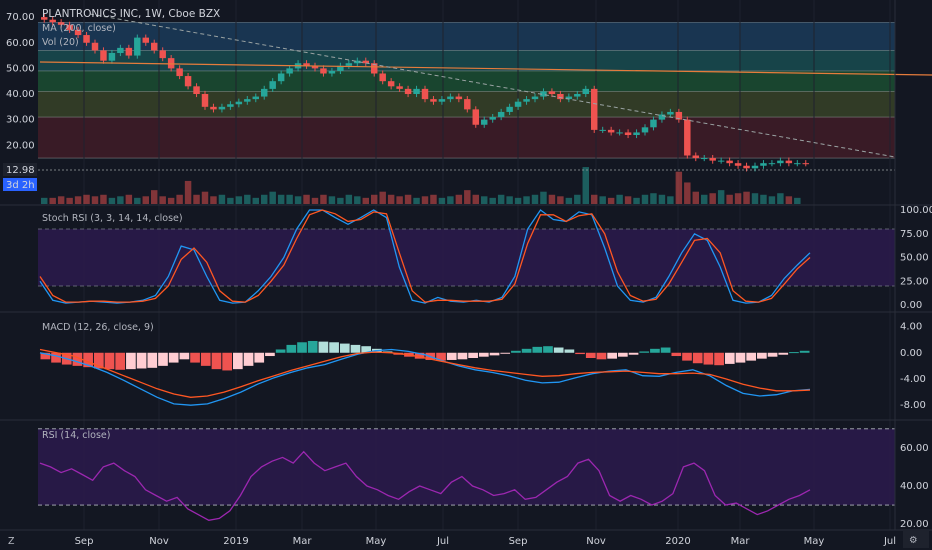  Describe the element at coordinates (914, 448) in the screenshot. I see `rsi-axis-label-0: 60.00` at that location.